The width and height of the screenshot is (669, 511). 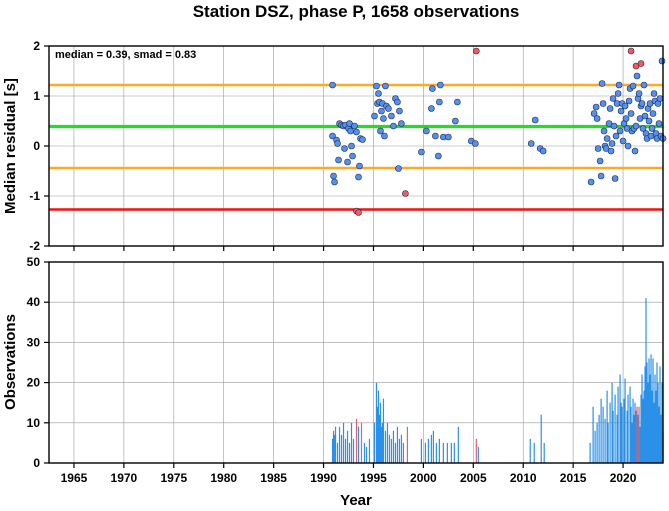 I want to click on residual-y-axis-label: Median residual [s], so click(x=10, y=146).